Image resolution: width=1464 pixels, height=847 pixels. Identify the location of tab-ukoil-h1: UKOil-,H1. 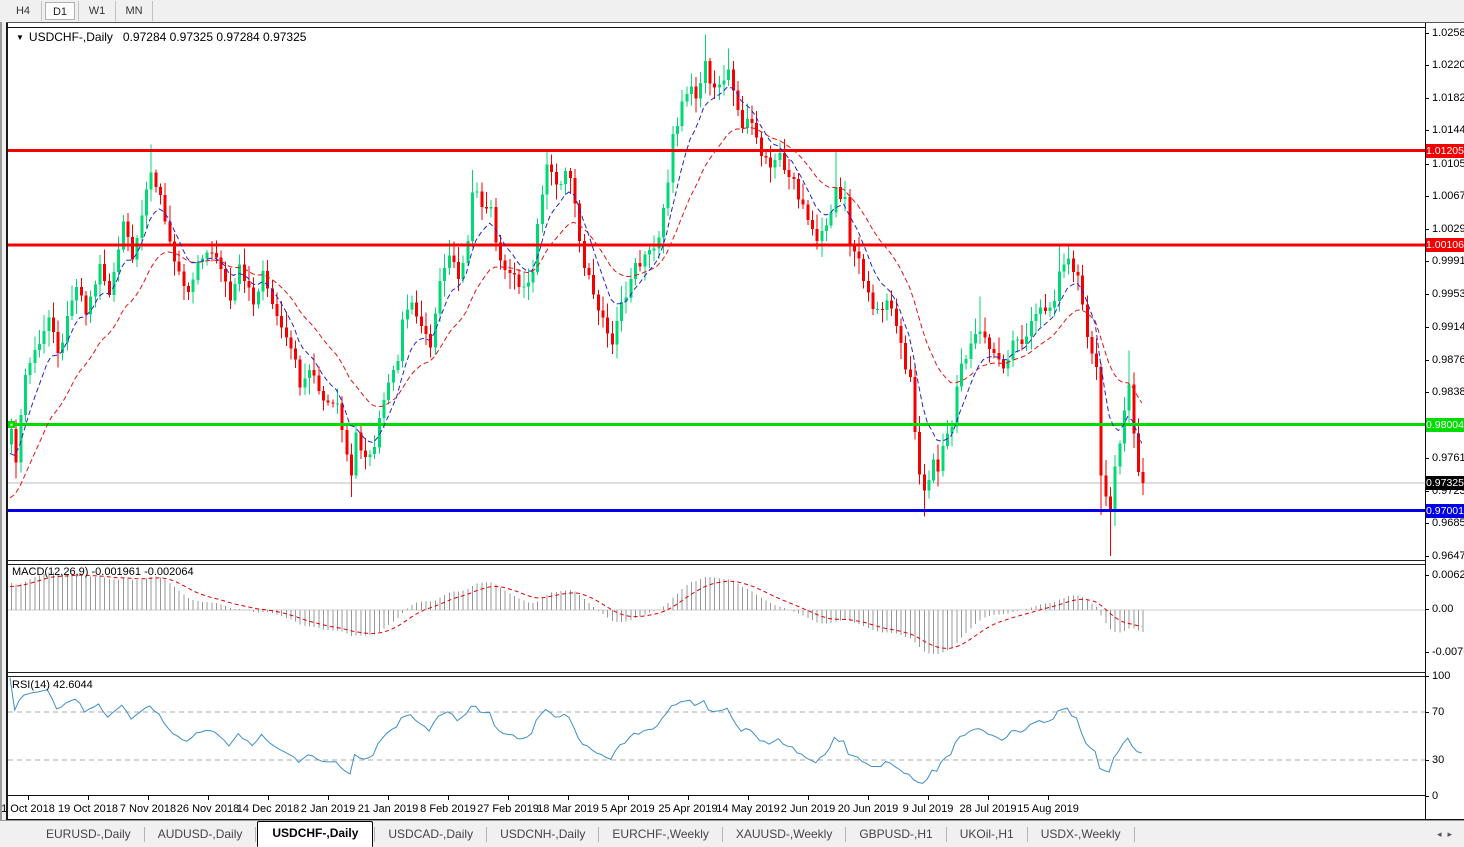
(986, 834).